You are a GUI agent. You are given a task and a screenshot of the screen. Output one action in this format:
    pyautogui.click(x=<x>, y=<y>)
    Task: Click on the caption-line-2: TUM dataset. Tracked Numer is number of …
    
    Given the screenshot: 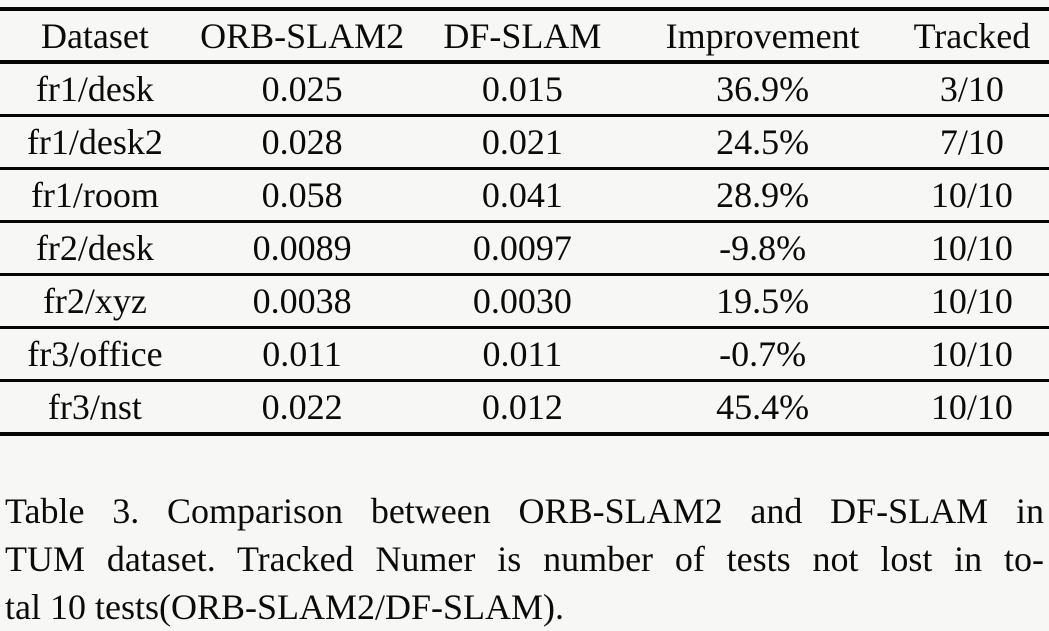 What is the action you would take?
    pyautogui.click(x=524, y=559)
    